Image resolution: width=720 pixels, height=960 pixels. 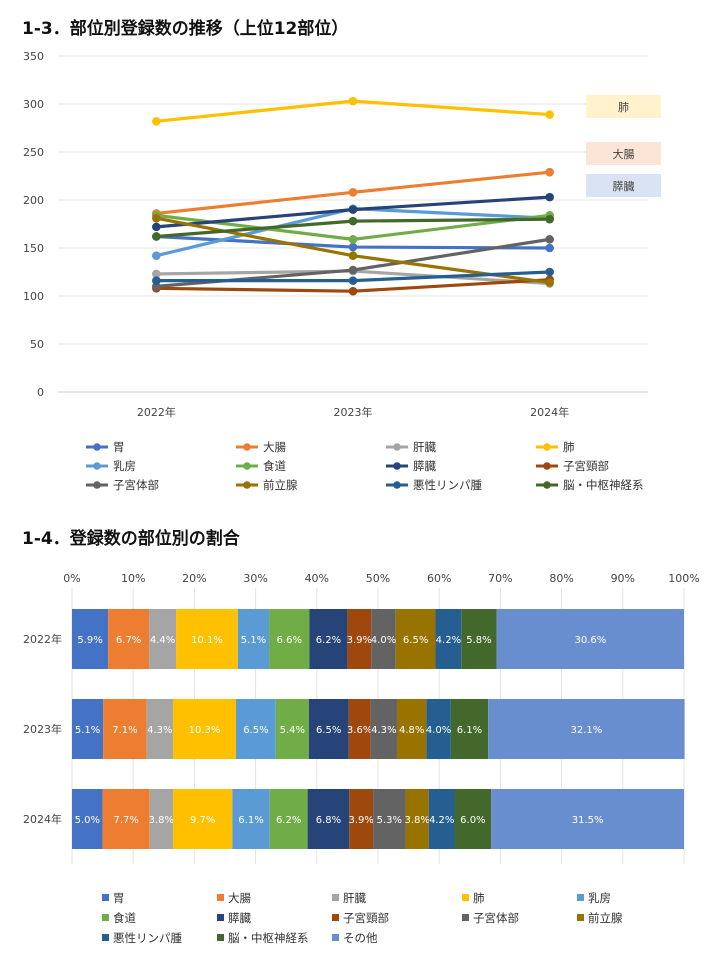 I want to click on data-label: 30.6%, so click(x=590, y=640).